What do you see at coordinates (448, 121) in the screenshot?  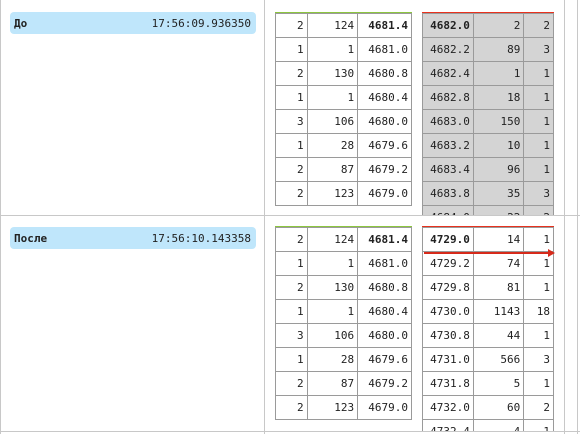 I see `ask-price-cell: 4683.0` at bounding box center [448, 121].